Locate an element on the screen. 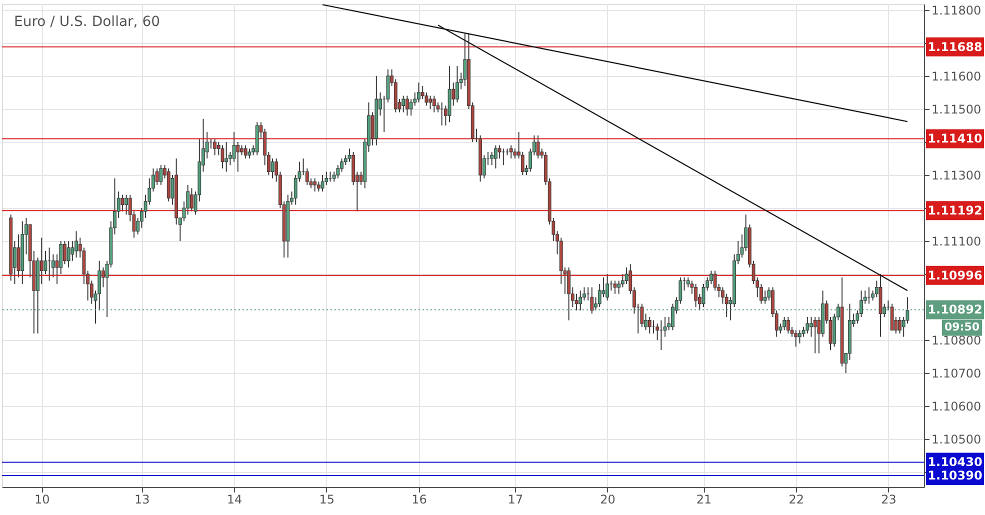 Image resolution: width=985 pixels, height=515 pixels. ref-line-label: 1.10892 is located at coordinates (955, 309).